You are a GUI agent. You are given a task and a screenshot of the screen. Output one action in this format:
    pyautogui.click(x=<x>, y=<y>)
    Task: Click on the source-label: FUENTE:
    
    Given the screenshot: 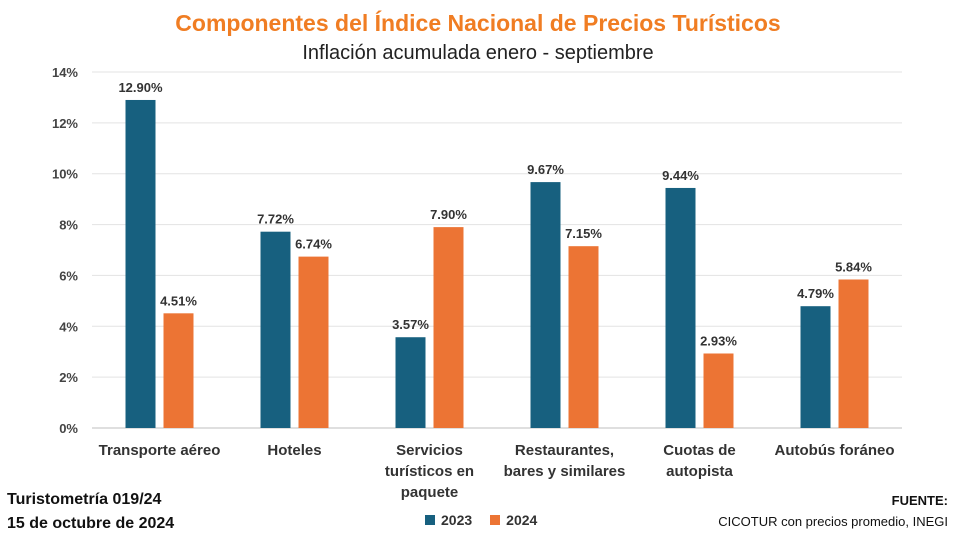 What is the action you would take?
    pyautogui.click(x=919, y=500)
    